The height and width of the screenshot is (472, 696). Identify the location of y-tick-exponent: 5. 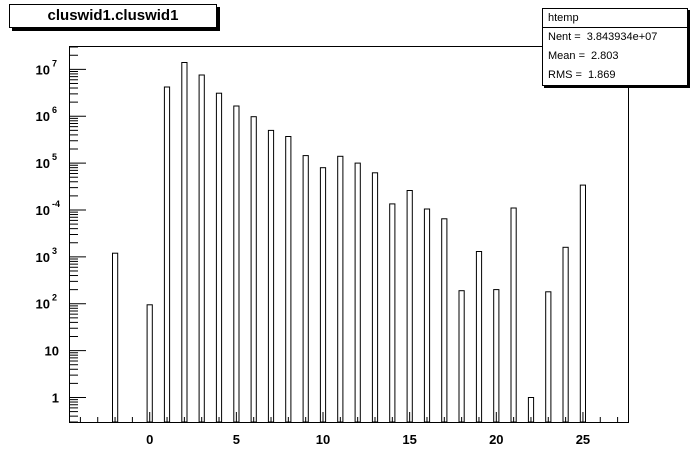
(54, 157).